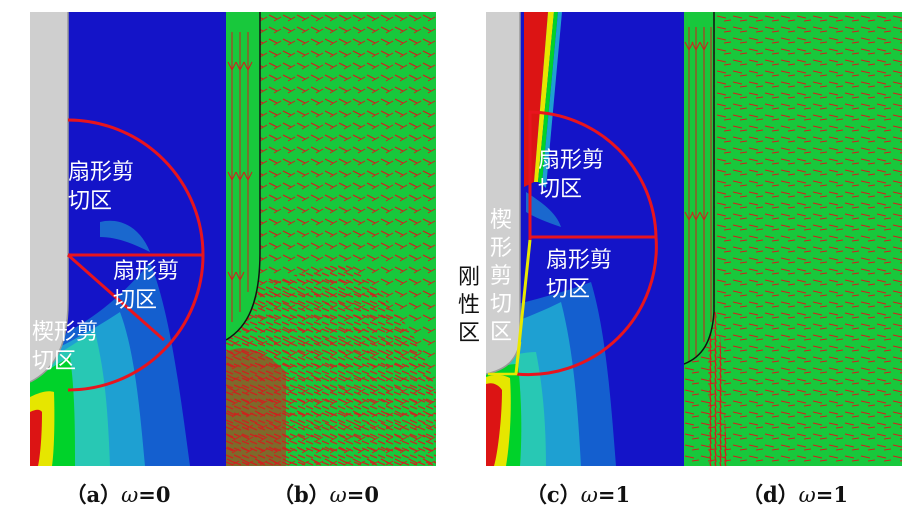 Image resolution: width=913 pixels, height=523 pixels. What do you see at coordinates (571, 175) in the screenshot?
I see `fan-zone-label-c-top: 扇形剪切区` at bounding box center [571, 175].